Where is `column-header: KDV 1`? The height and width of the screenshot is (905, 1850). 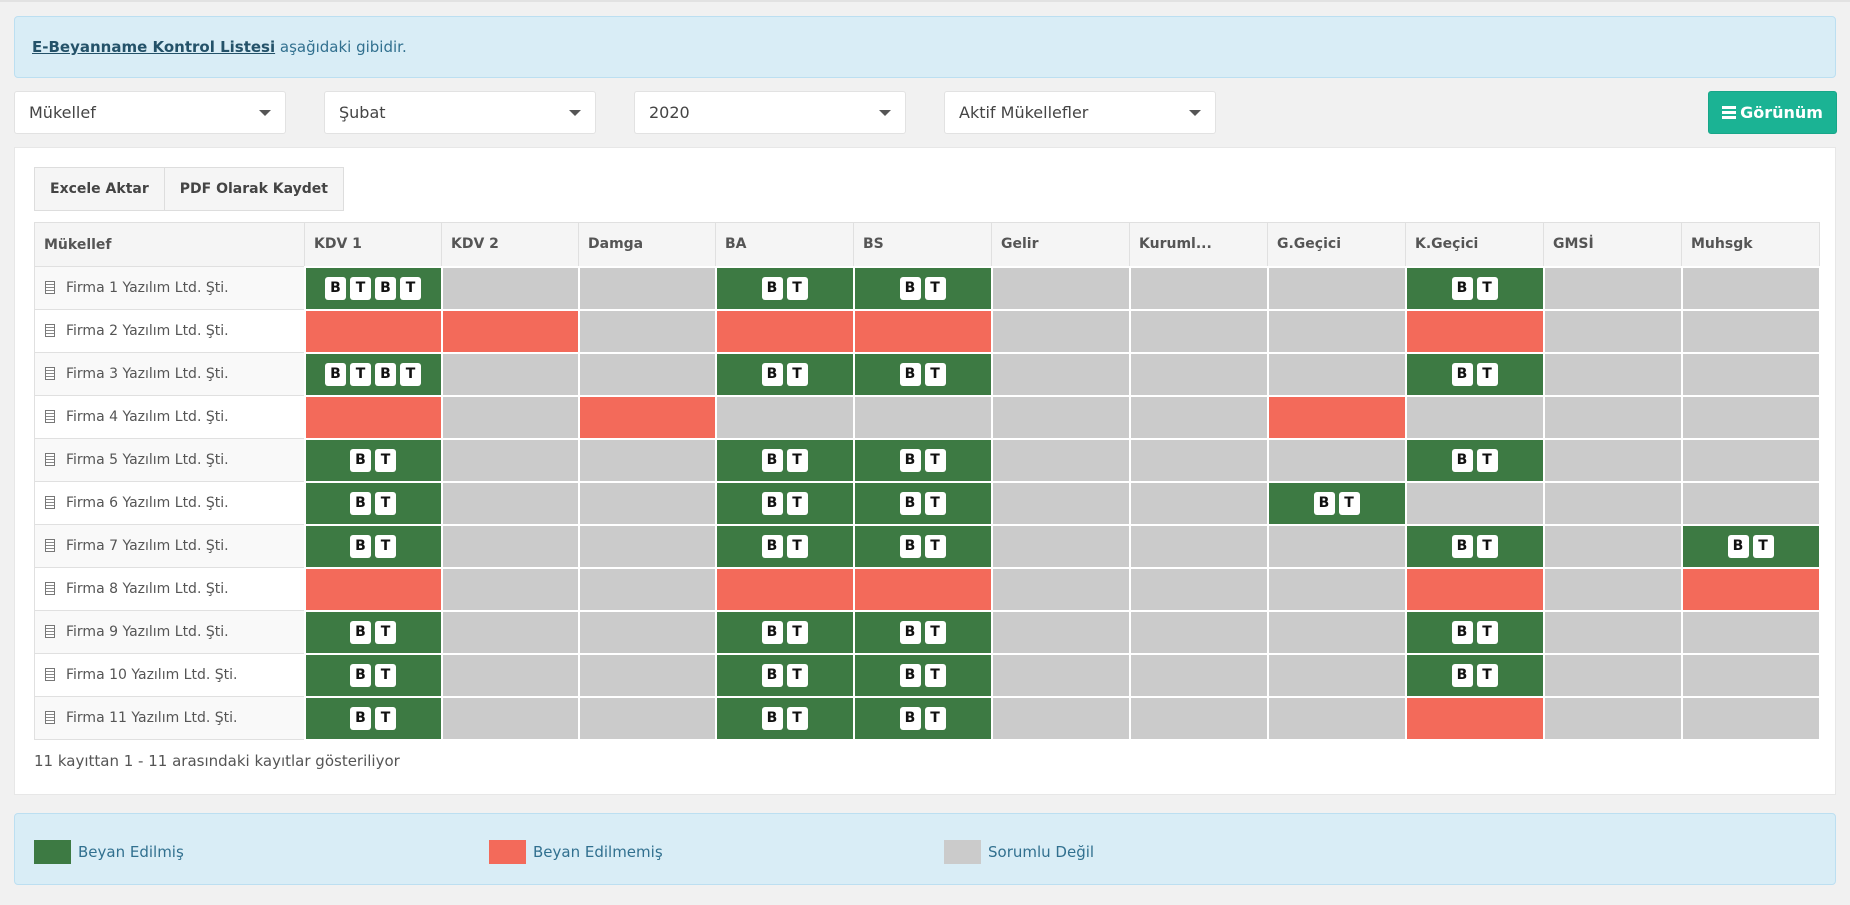 column-header: KDV 1 is located at coordinates (373, 244).